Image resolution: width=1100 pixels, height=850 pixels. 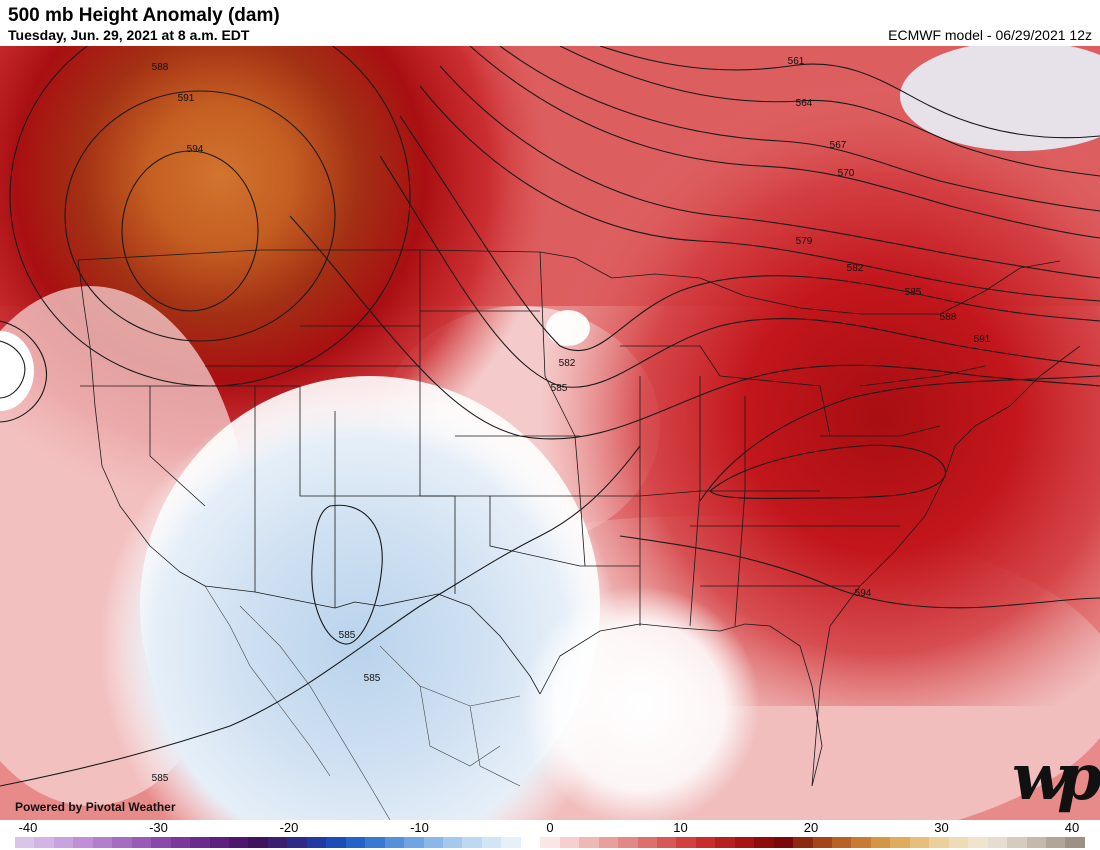 I want to click on colorbar-tick-label: 30, so click(x=941, y=827).